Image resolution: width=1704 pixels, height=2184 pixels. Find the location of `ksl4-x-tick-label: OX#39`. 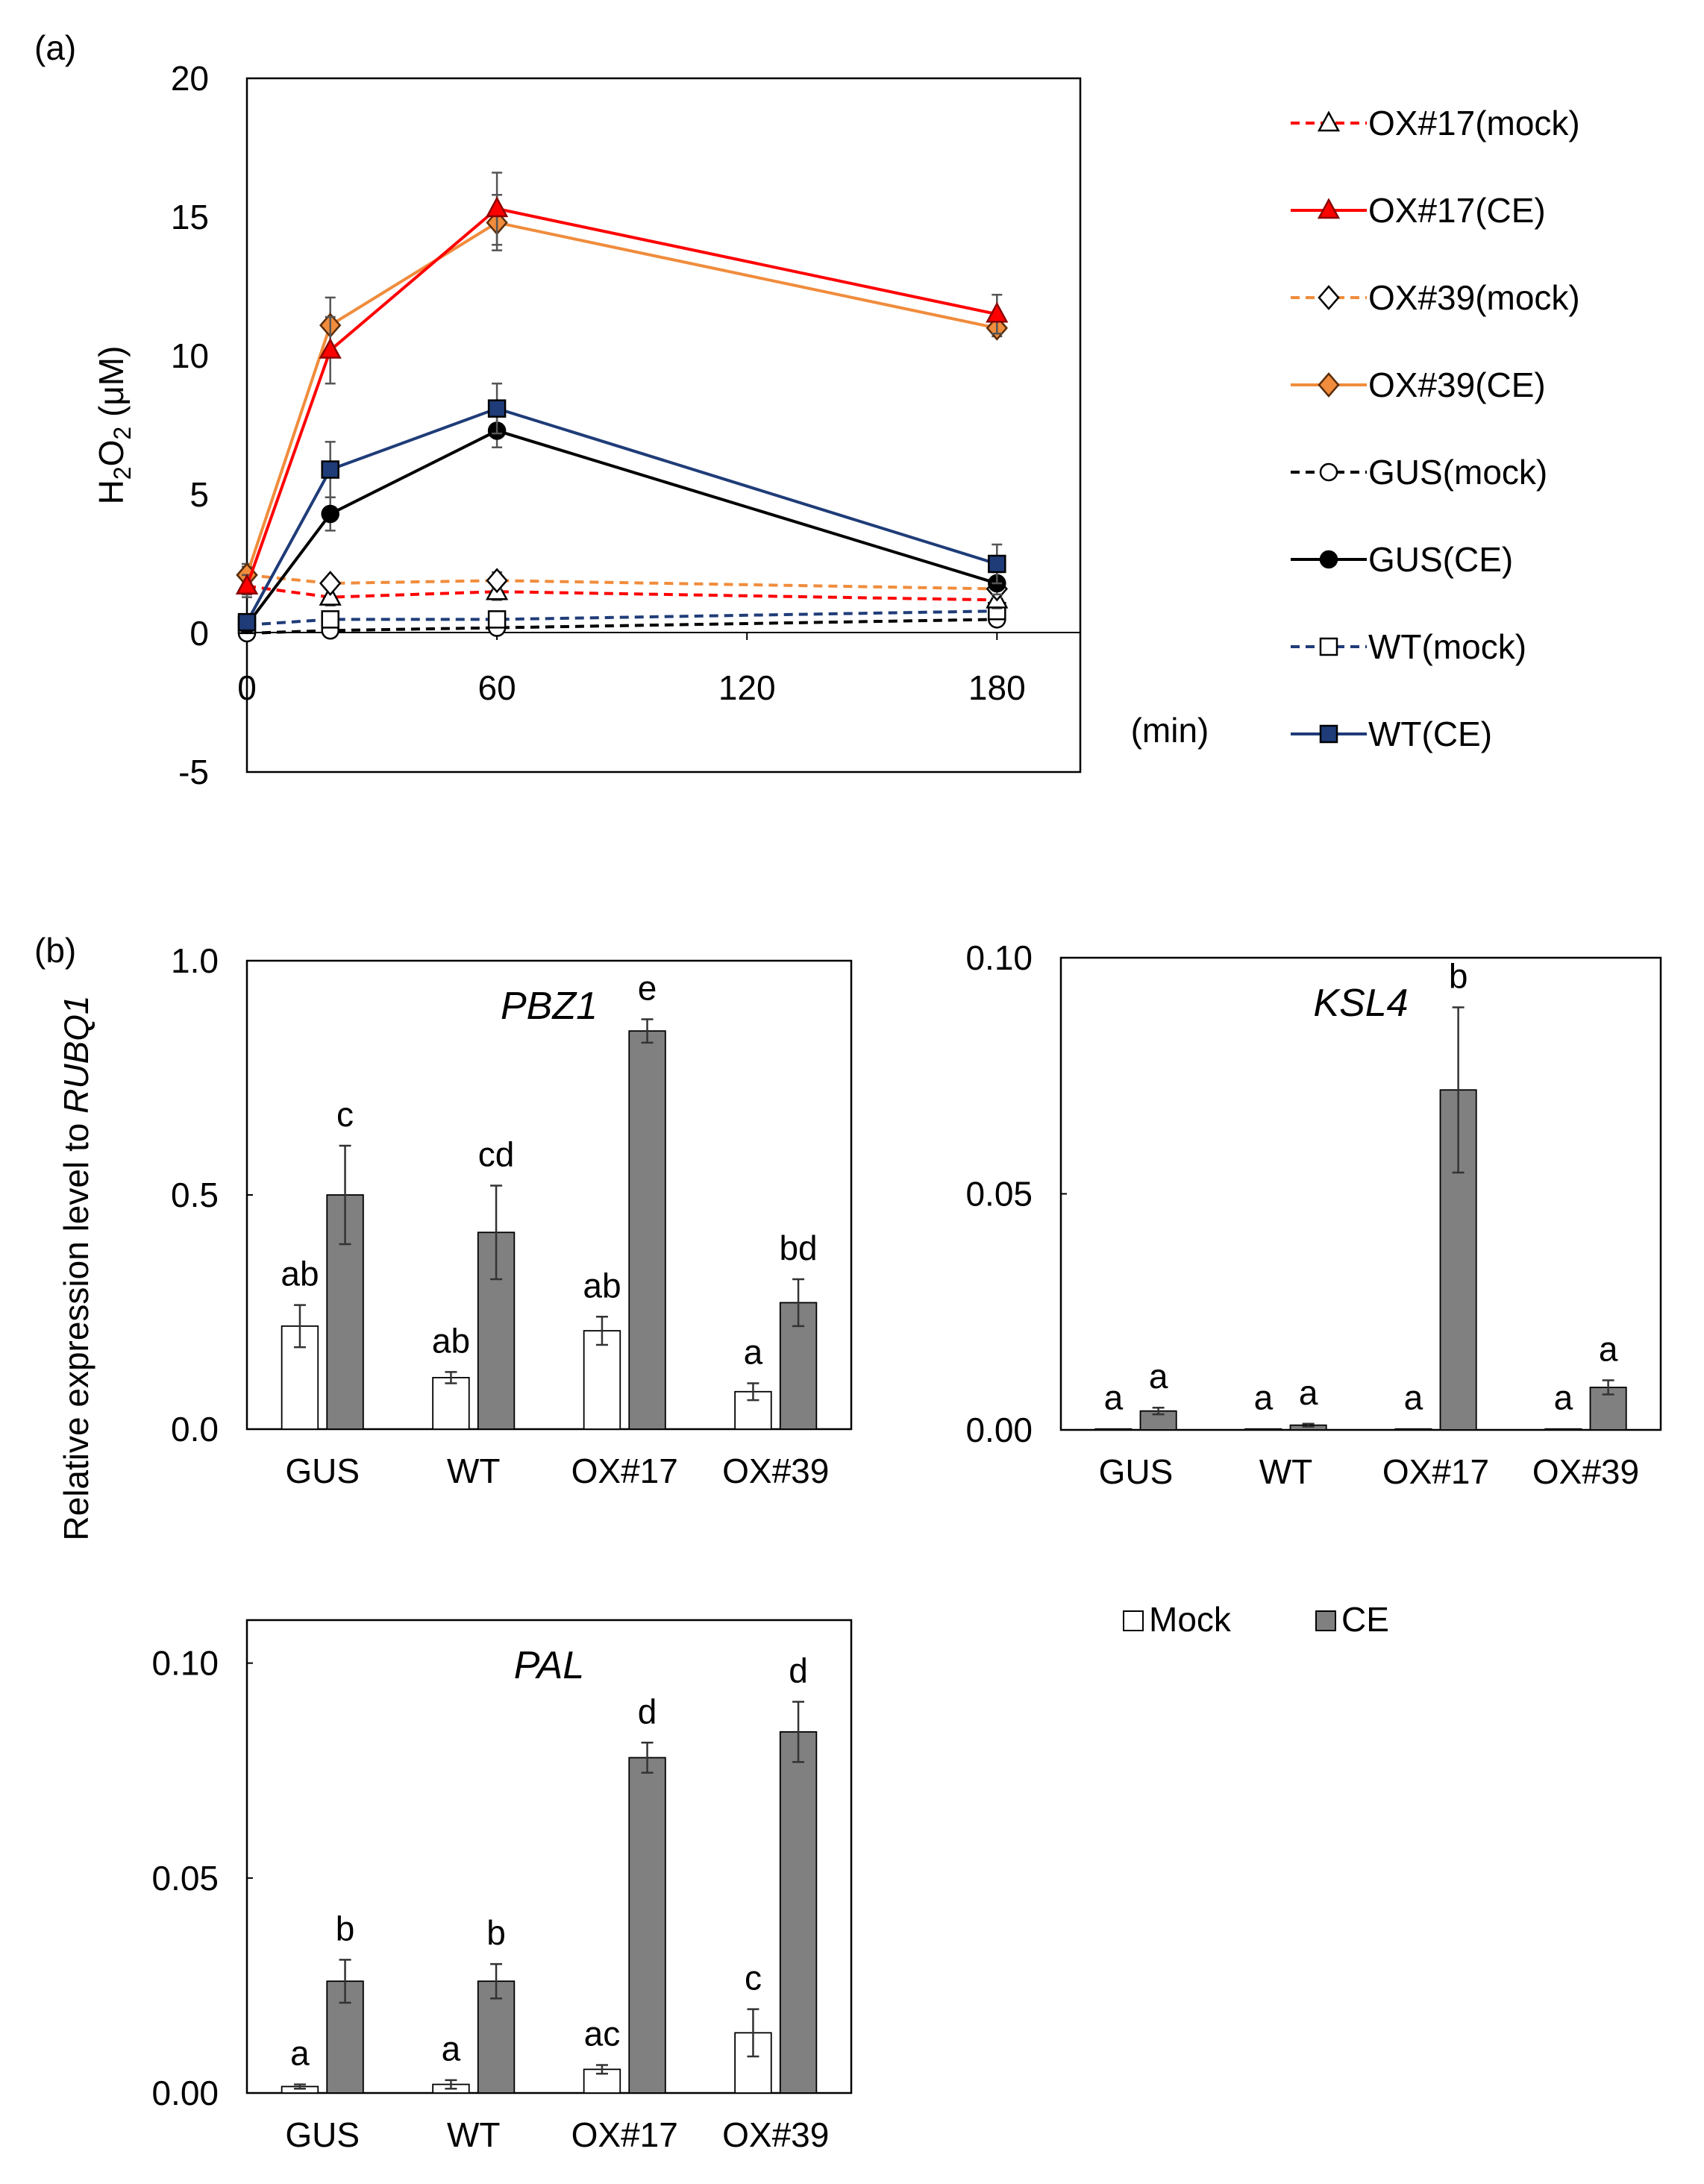

ksl4-x-tick-label: OX#39 is located at coordinates (1585, 1471).